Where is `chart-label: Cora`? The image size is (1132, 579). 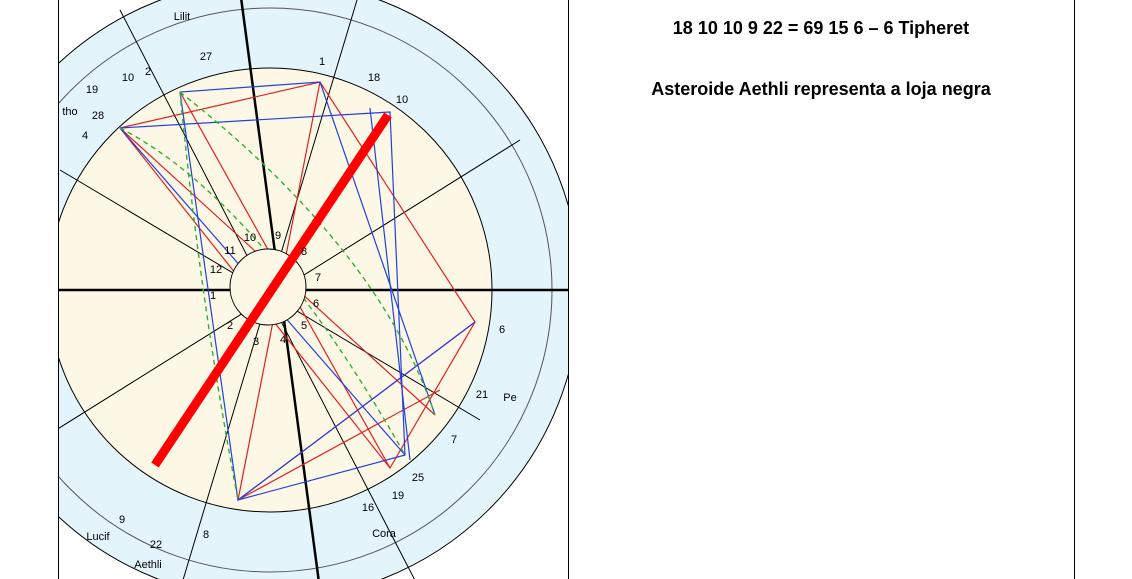
chart-label: Cora is located at coordinates (384, 534).